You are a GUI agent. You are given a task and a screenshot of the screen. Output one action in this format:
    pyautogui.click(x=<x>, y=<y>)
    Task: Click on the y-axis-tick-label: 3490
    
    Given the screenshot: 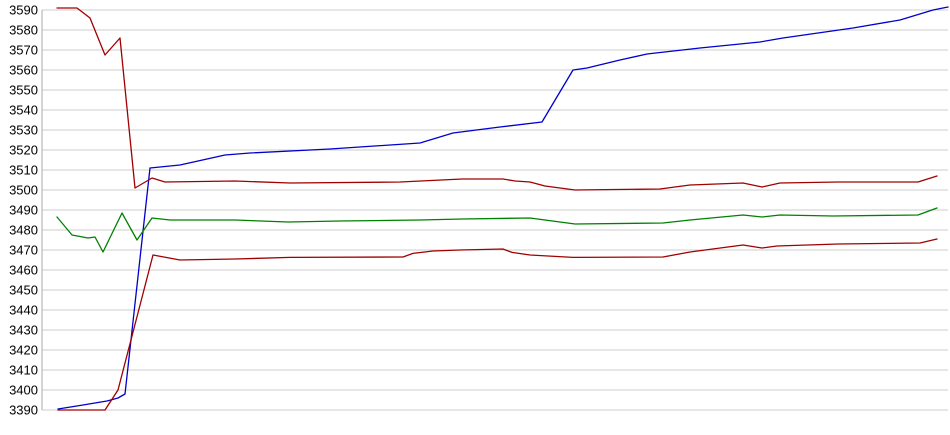 What is the action you would take?
    pyautogui.click(x=23, y=210)
    